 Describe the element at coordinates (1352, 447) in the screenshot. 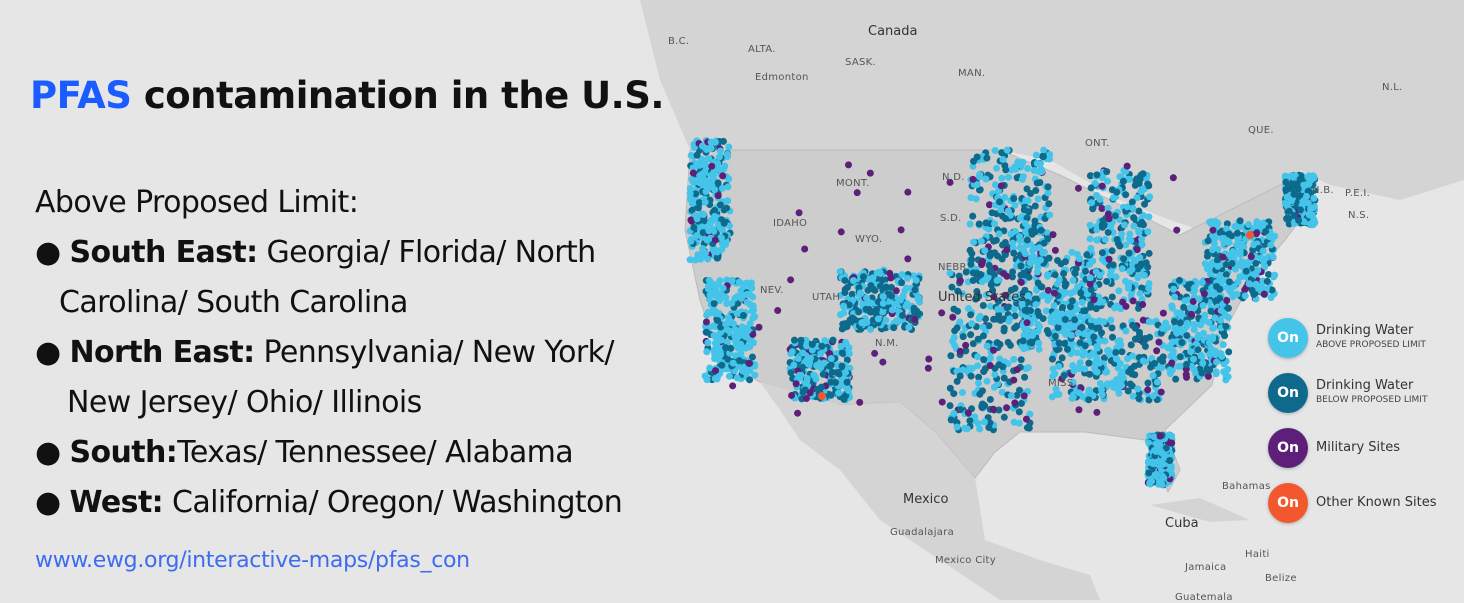

I see `legend-item-military: On Military Sites` at that location.